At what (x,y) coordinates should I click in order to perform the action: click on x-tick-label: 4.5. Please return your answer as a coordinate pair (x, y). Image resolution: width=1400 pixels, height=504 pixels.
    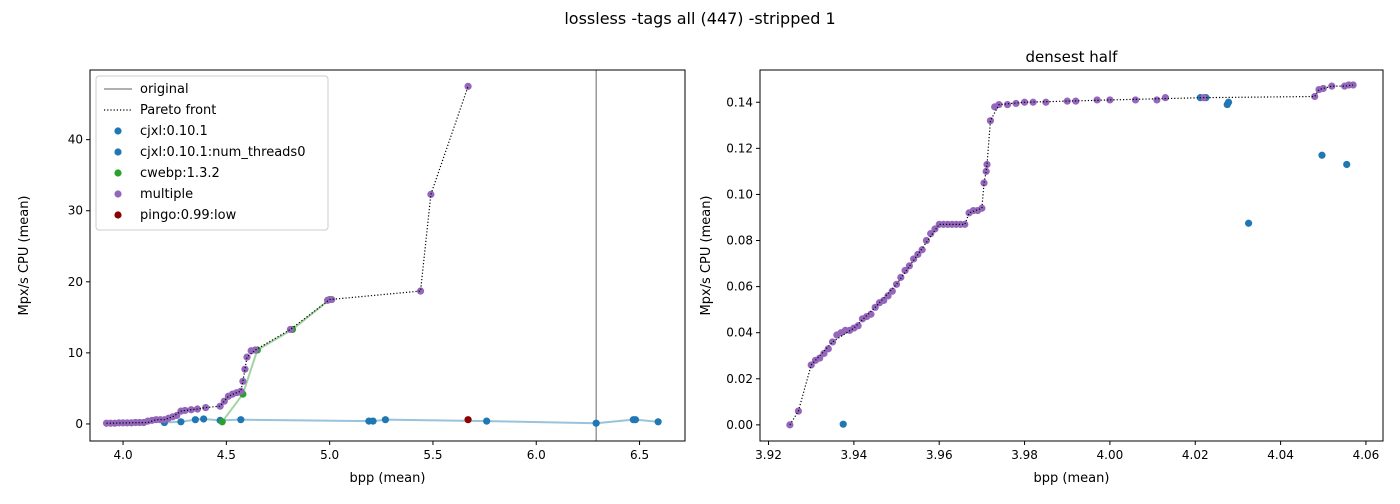
    Looking at the image, I should click on (226, 455).